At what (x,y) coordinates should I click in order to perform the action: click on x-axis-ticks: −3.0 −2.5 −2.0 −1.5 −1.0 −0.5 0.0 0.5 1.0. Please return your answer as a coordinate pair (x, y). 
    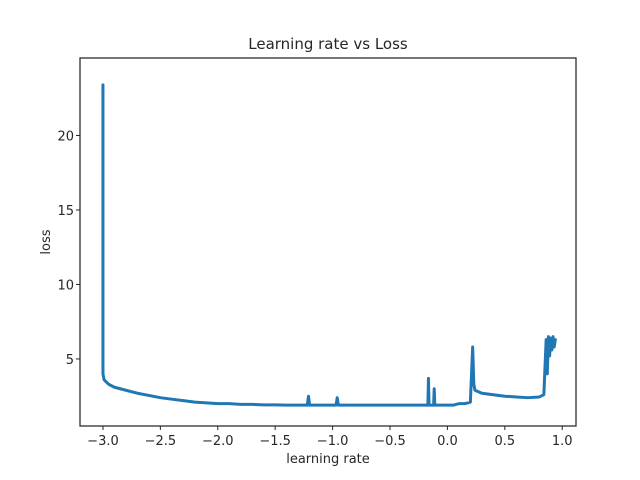
    Looking at the image, I should click on (330, 437).